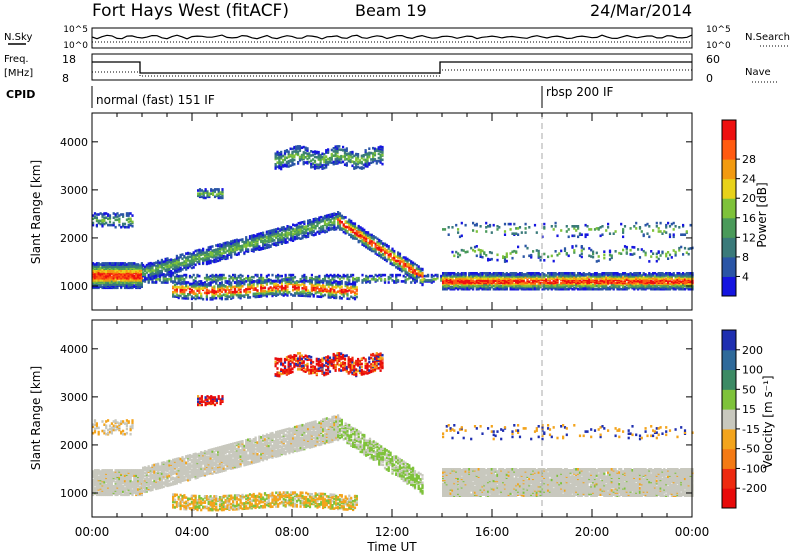  What do you see at coordinates (579, 92) in the screenshot?
I see `cpid-segment-rbsp: rbsp 200 IF` at bounding box center [579, 92].